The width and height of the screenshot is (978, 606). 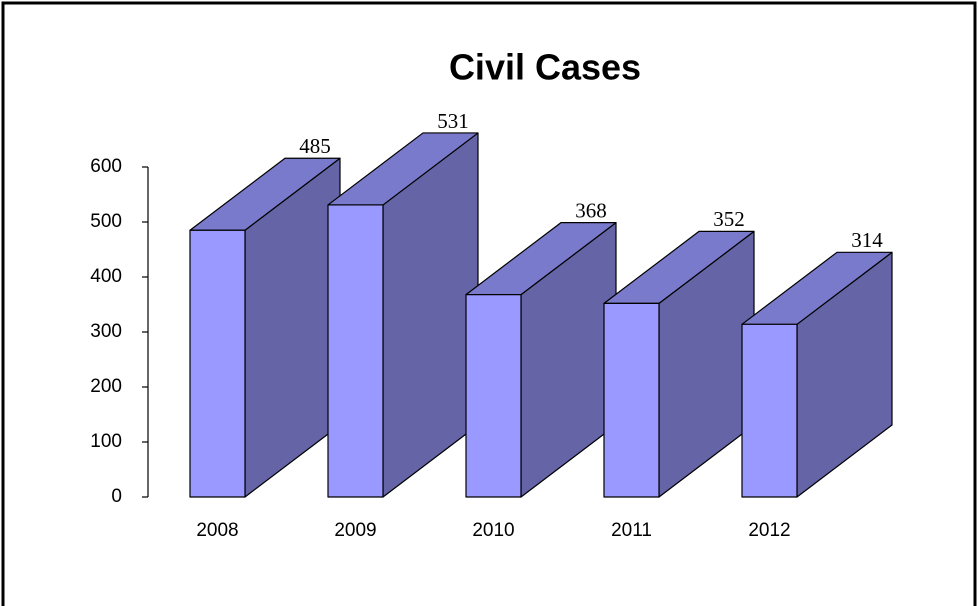 What do you see at coordinates (106, 221) in the screenshot?
I see `y-tick-label: 500` at bounding box center [106, 221].